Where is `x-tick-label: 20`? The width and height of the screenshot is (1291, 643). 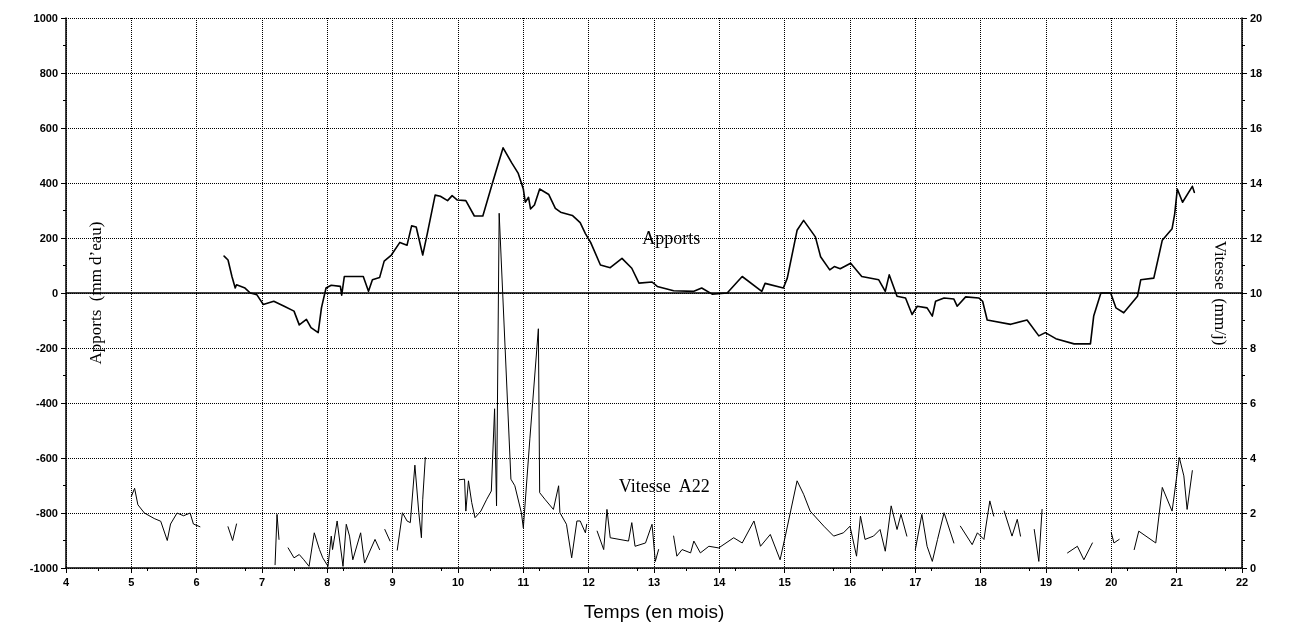 x-tick-label: 20 is located at coordinates (1111, 581).